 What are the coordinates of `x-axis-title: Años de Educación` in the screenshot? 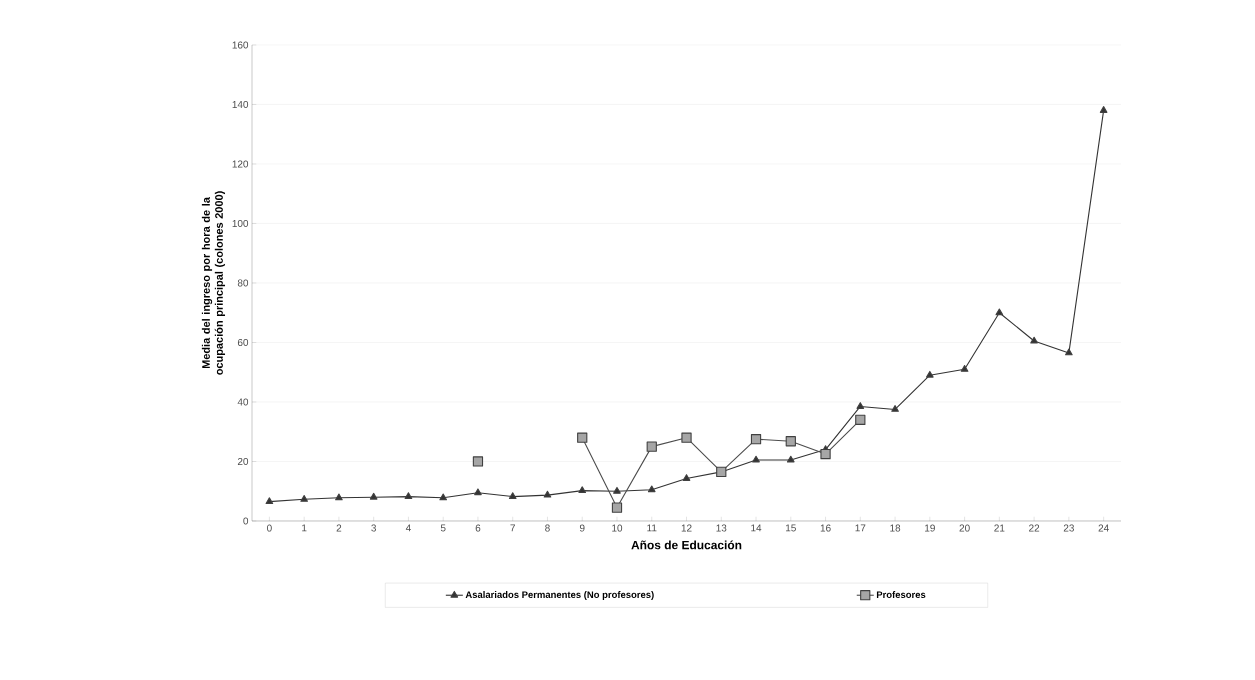 It's located at (686, 545).